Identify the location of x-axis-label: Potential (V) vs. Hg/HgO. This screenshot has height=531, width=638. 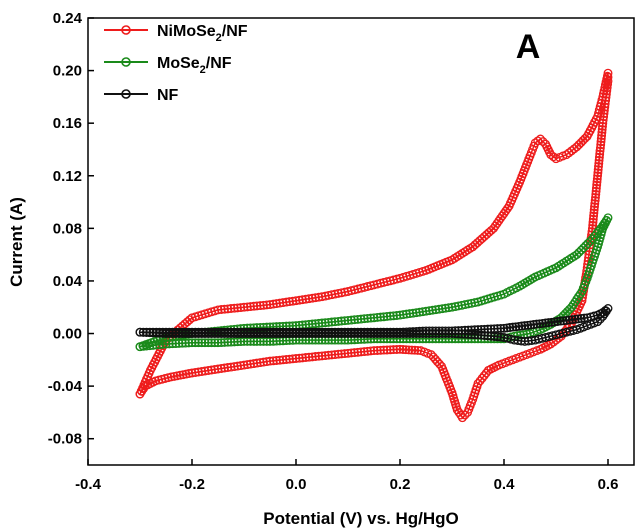
(361, 518).